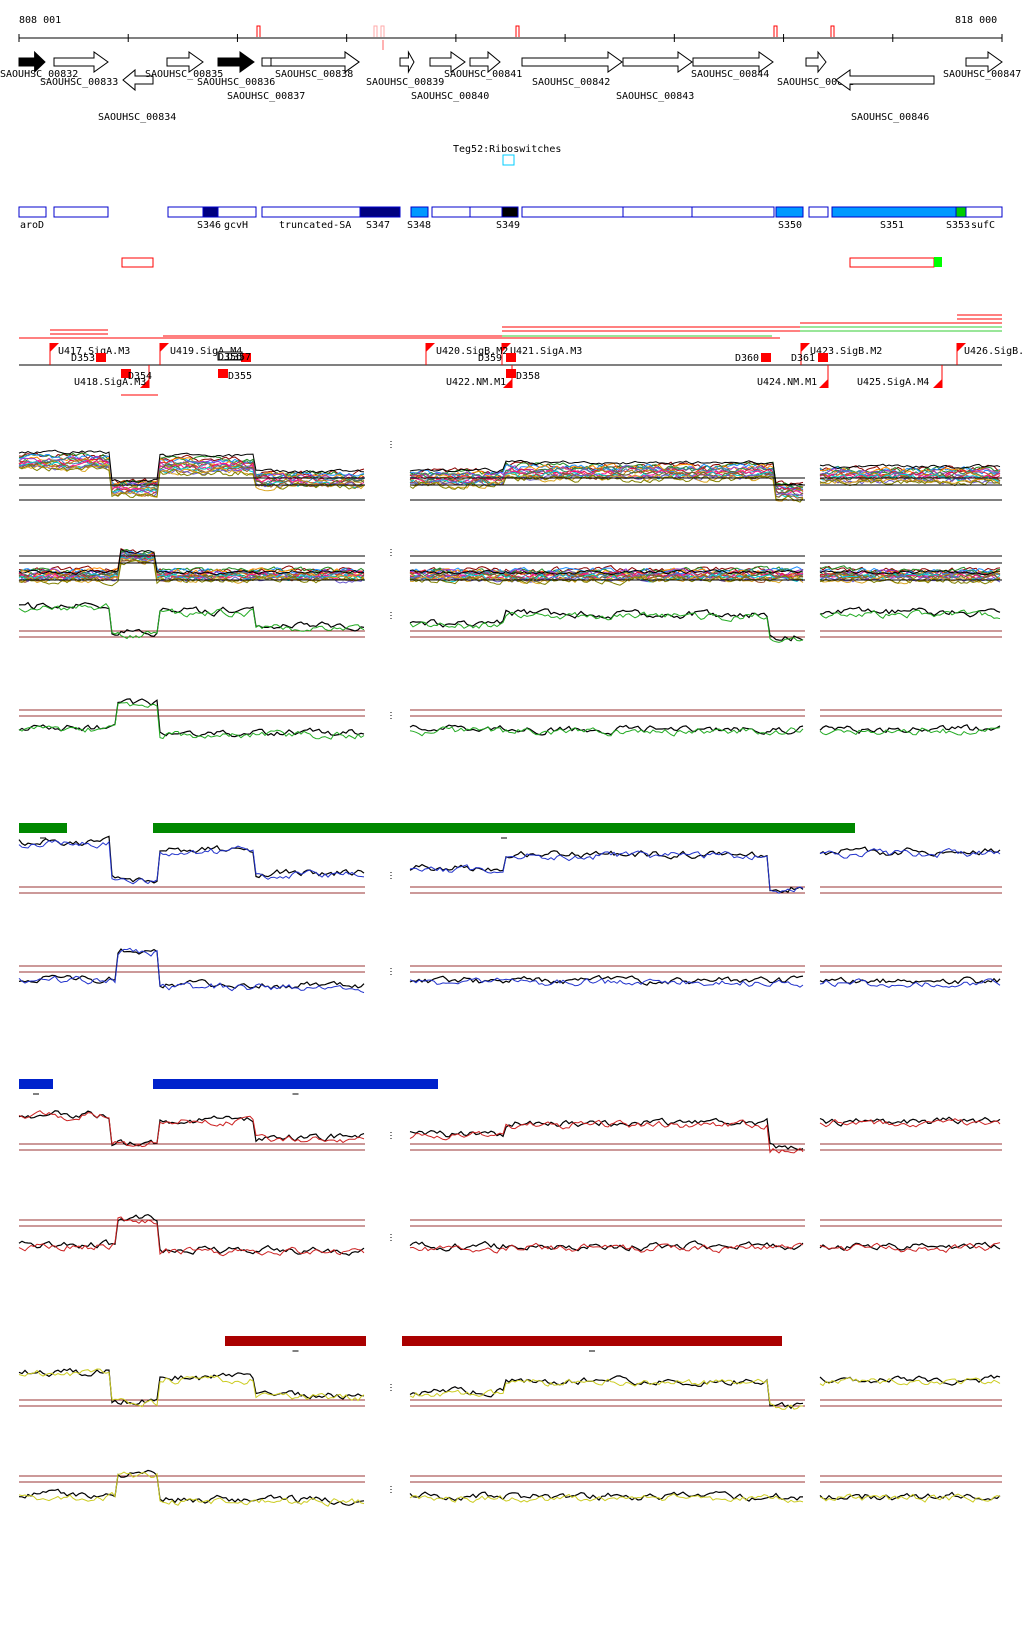 This screenshot has height=1644, width=1024. What do you see at coordinates (846, 351) in the screenshot?
I see `promoter-label: U423.SigB.M2` at bounding box center [846, 351].